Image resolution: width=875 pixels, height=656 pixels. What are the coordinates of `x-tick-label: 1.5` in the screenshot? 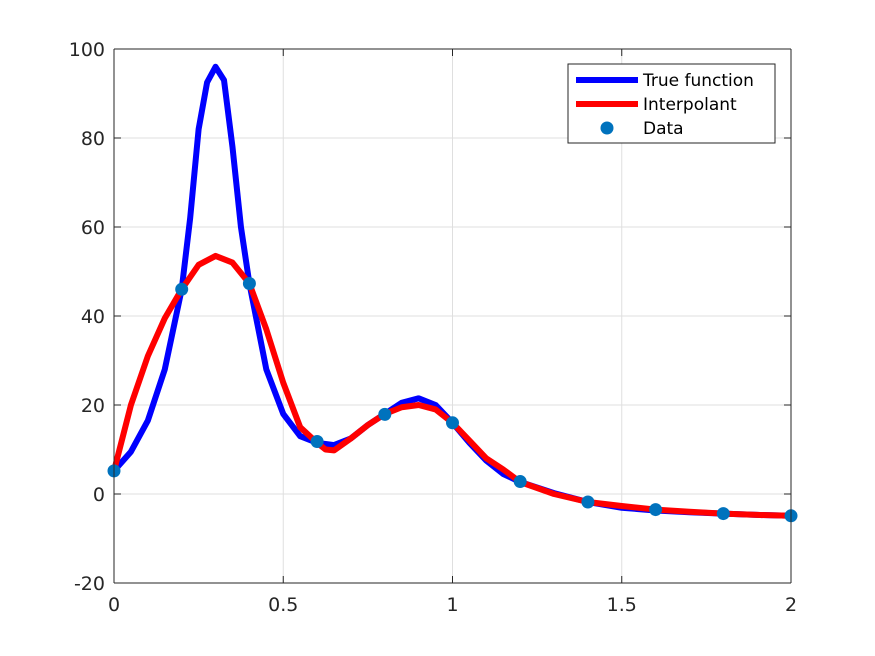 It's located at (622, 605).